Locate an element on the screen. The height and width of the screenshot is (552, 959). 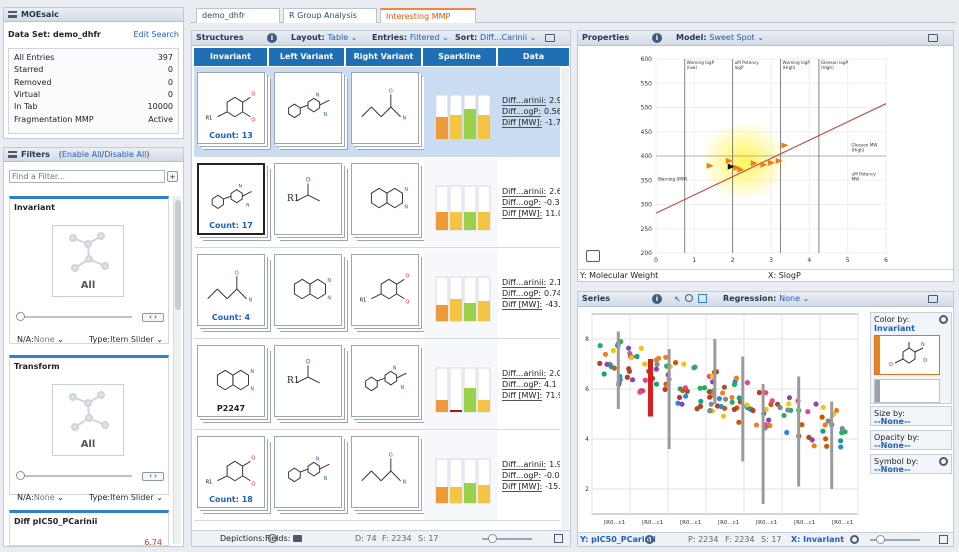
add-filter-button: + is located at coordinates (172, 176).